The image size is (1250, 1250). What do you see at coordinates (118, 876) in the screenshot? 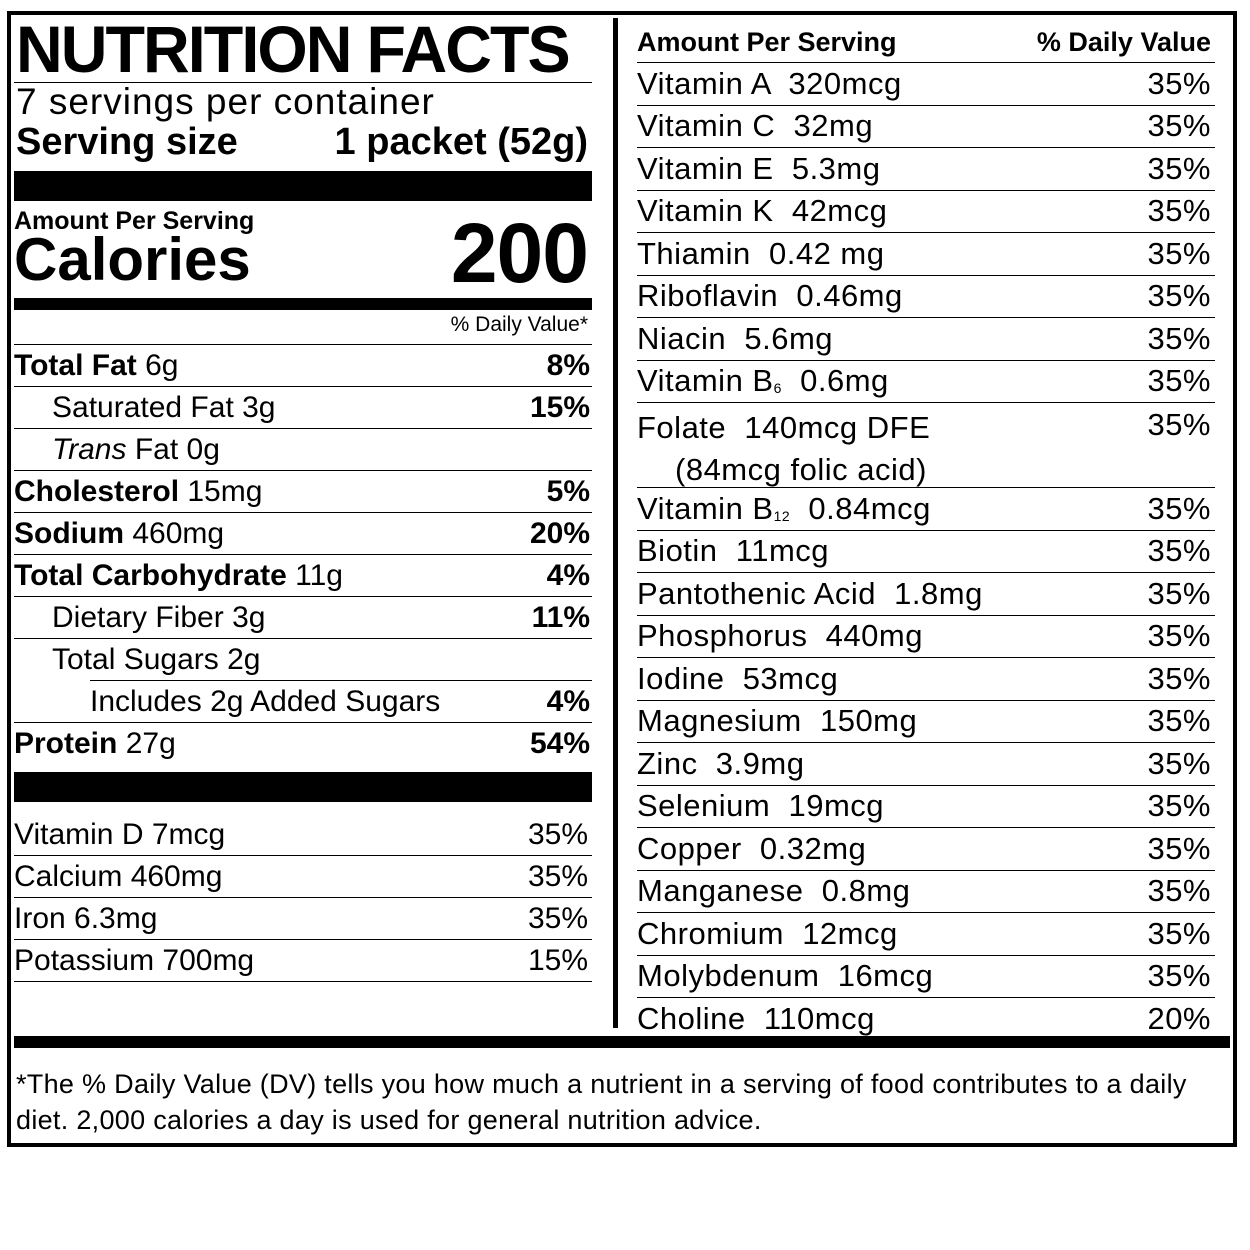
I see `mineral-text: Calcium 460mg` at bounding box center [118, 876].